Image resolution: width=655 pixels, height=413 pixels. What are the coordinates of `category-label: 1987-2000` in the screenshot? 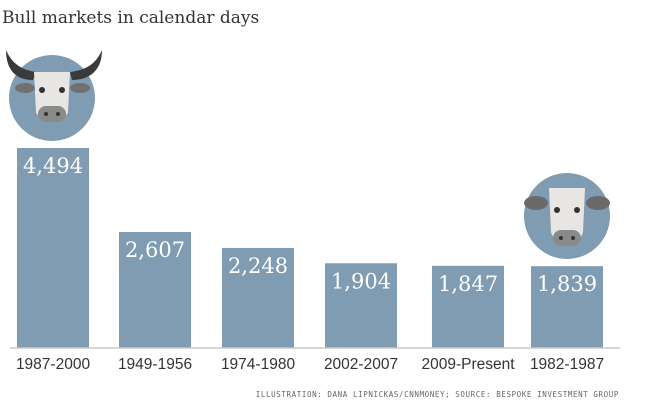 It's located at (53, 364).